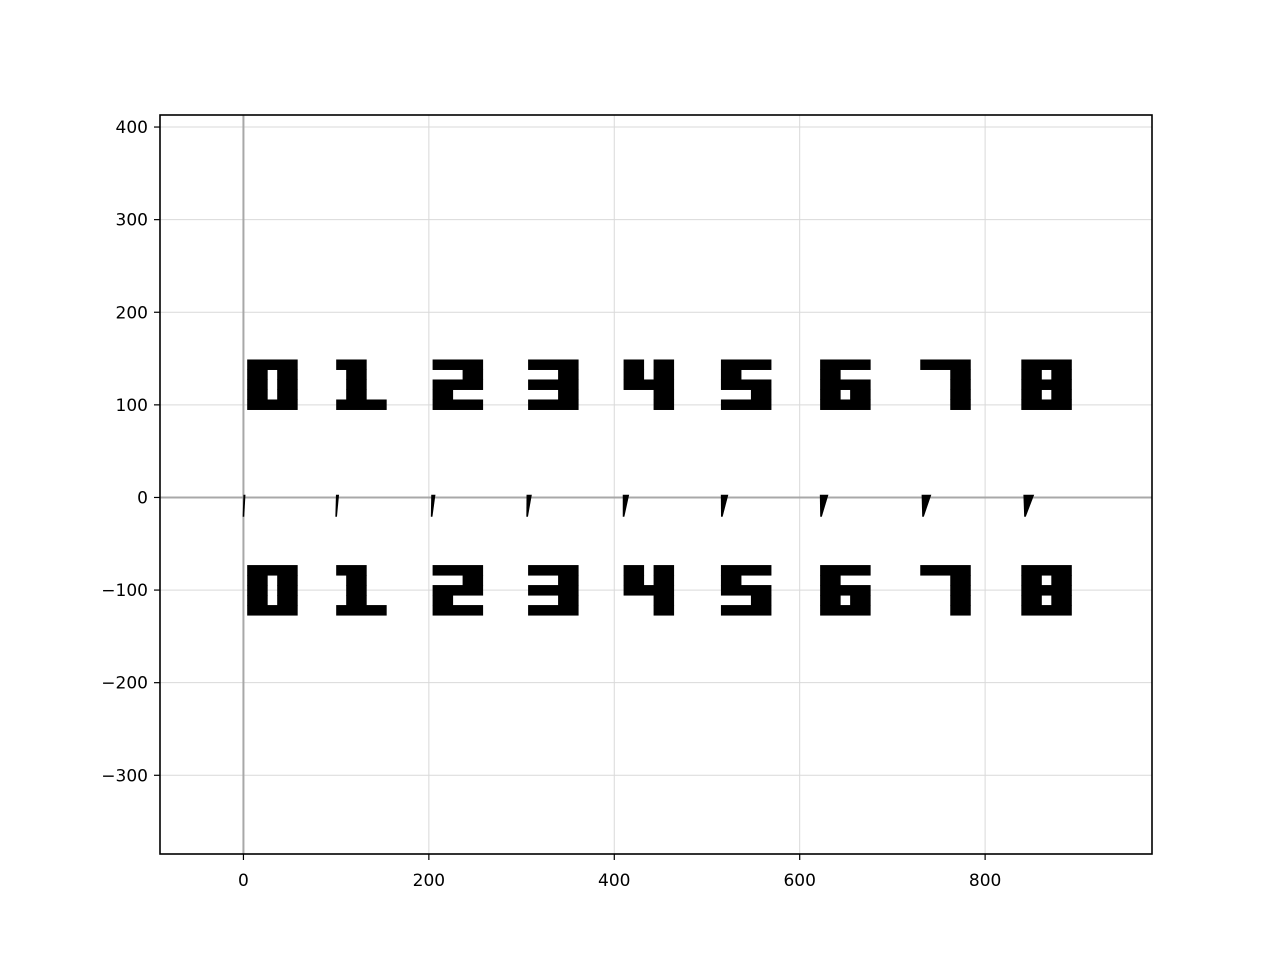 This screenshot has width=1280, height=960. What do you see at coordinates (124, 591) in the screenshot?
I see `y-tick-label: −100` at bounding box center [124, 591].